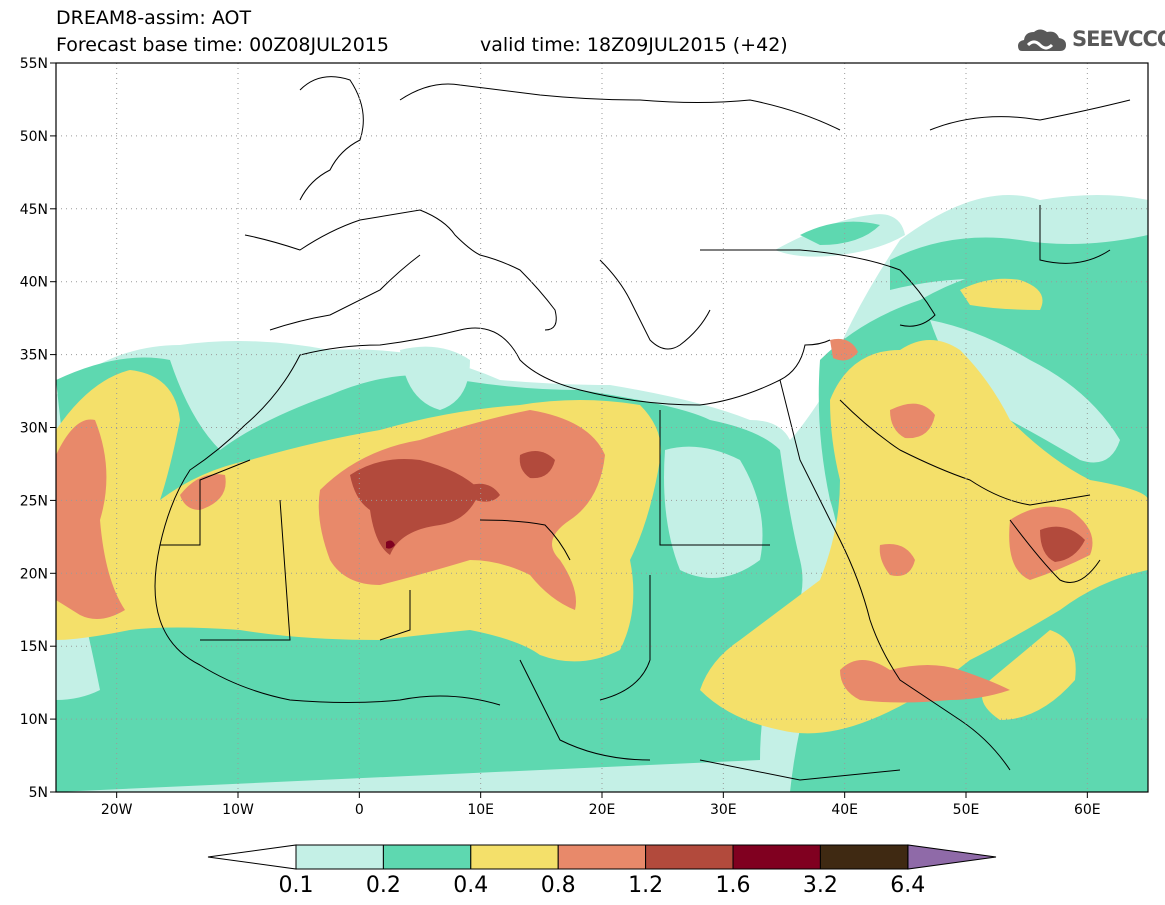 The image size is (1165, 905). I want to click on lat-label: 55N, so click(34, 64).